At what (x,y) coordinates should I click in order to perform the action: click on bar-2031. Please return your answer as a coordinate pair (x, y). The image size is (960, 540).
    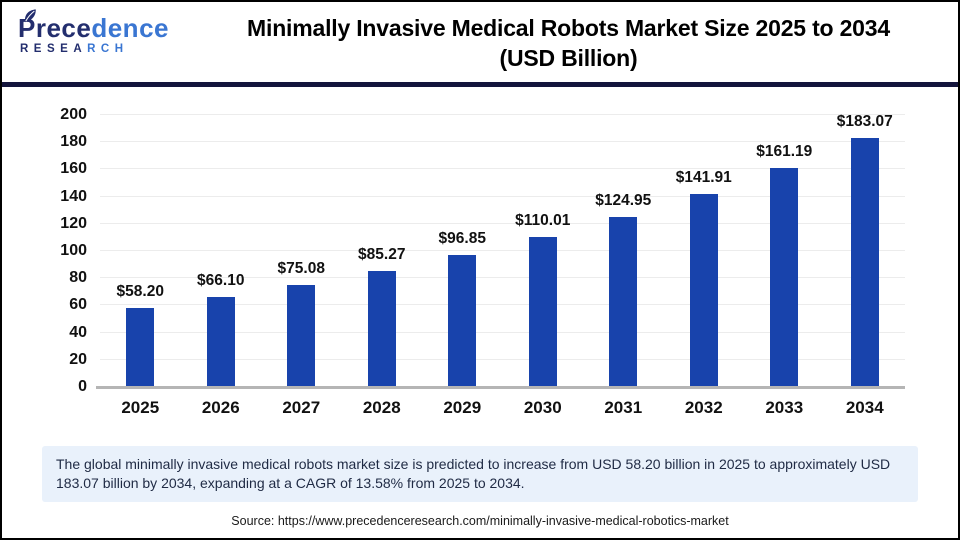
    Looking at the image, I should click on (623, 302).